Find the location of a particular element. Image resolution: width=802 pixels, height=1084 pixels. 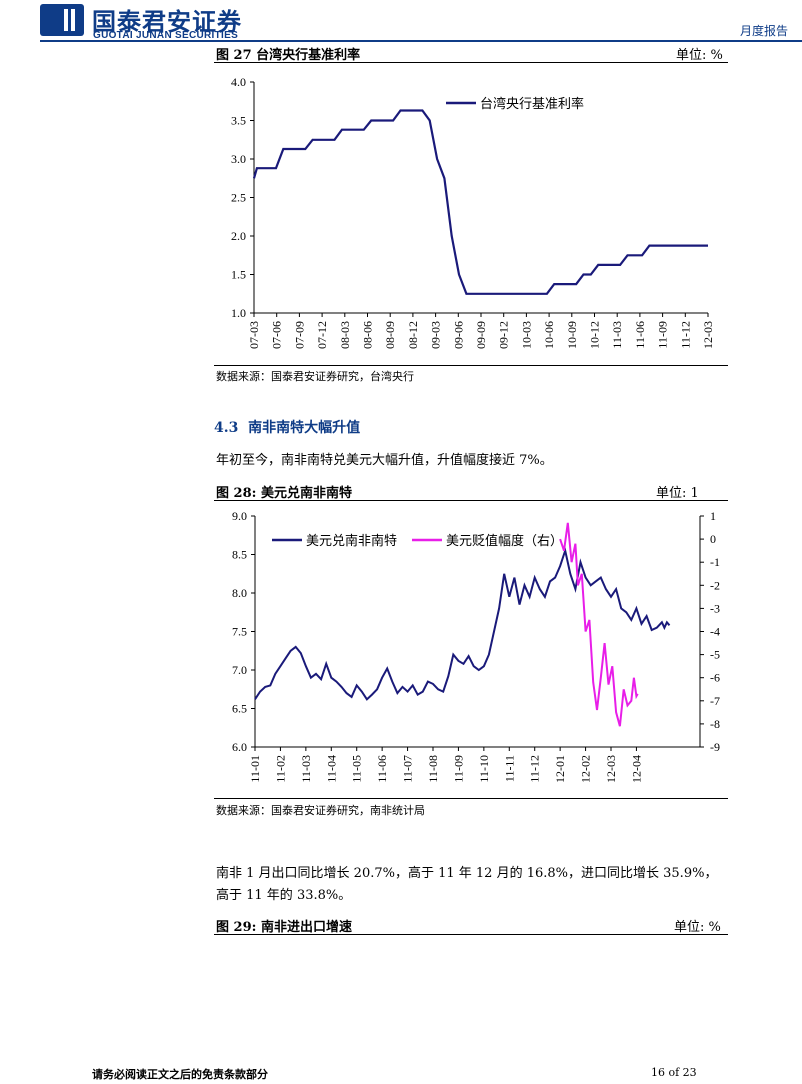

x-tick-label: 11-08 is located at coordinates (433, 769).